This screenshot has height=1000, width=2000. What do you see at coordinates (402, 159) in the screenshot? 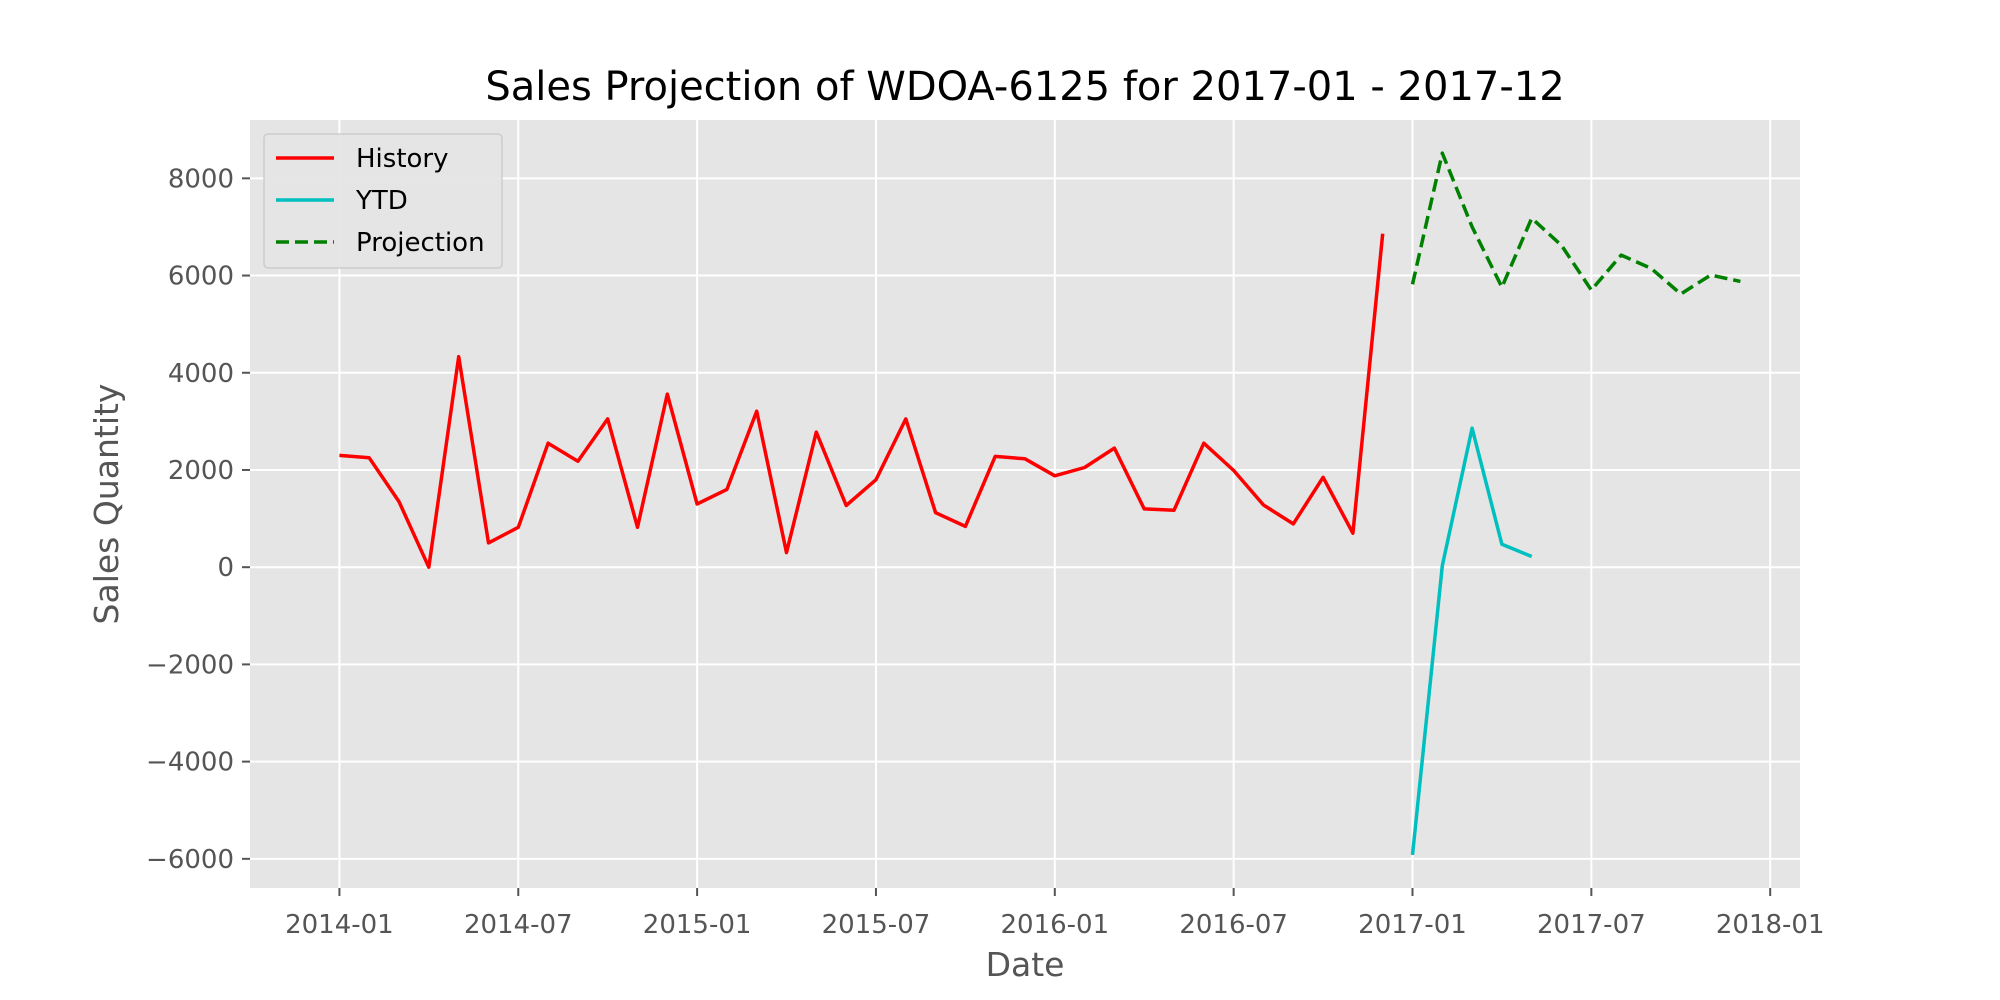
I see `legend-label-history: History` at bounding box center [402, 159].